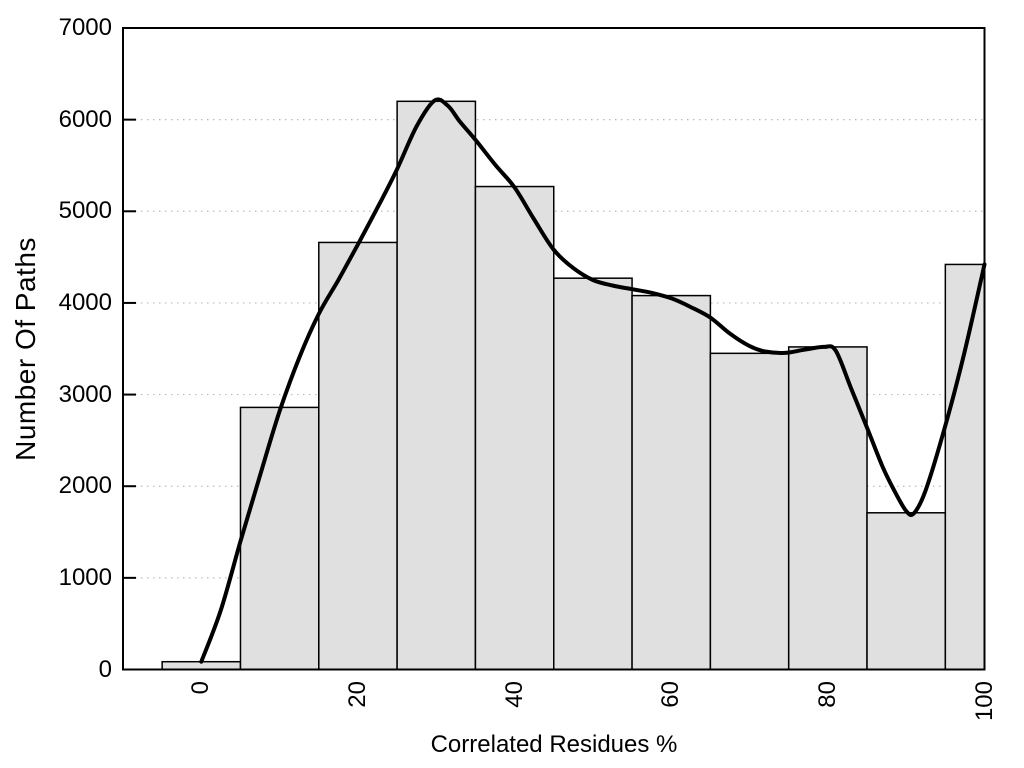 The image size is (1024, 768). What do you see at coordinates (827, 694) in the screenshot?
I see `x-tick-label: 80` at bounding box center [827, 694].